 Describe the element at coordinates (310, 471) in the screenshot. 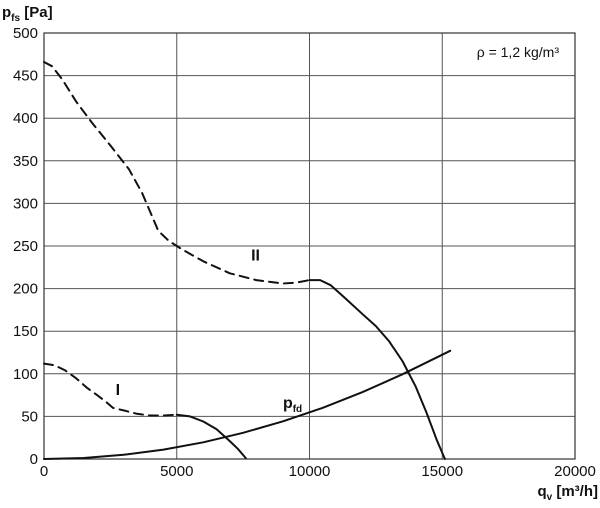

I see `x-tick-label: 10000` at that location.